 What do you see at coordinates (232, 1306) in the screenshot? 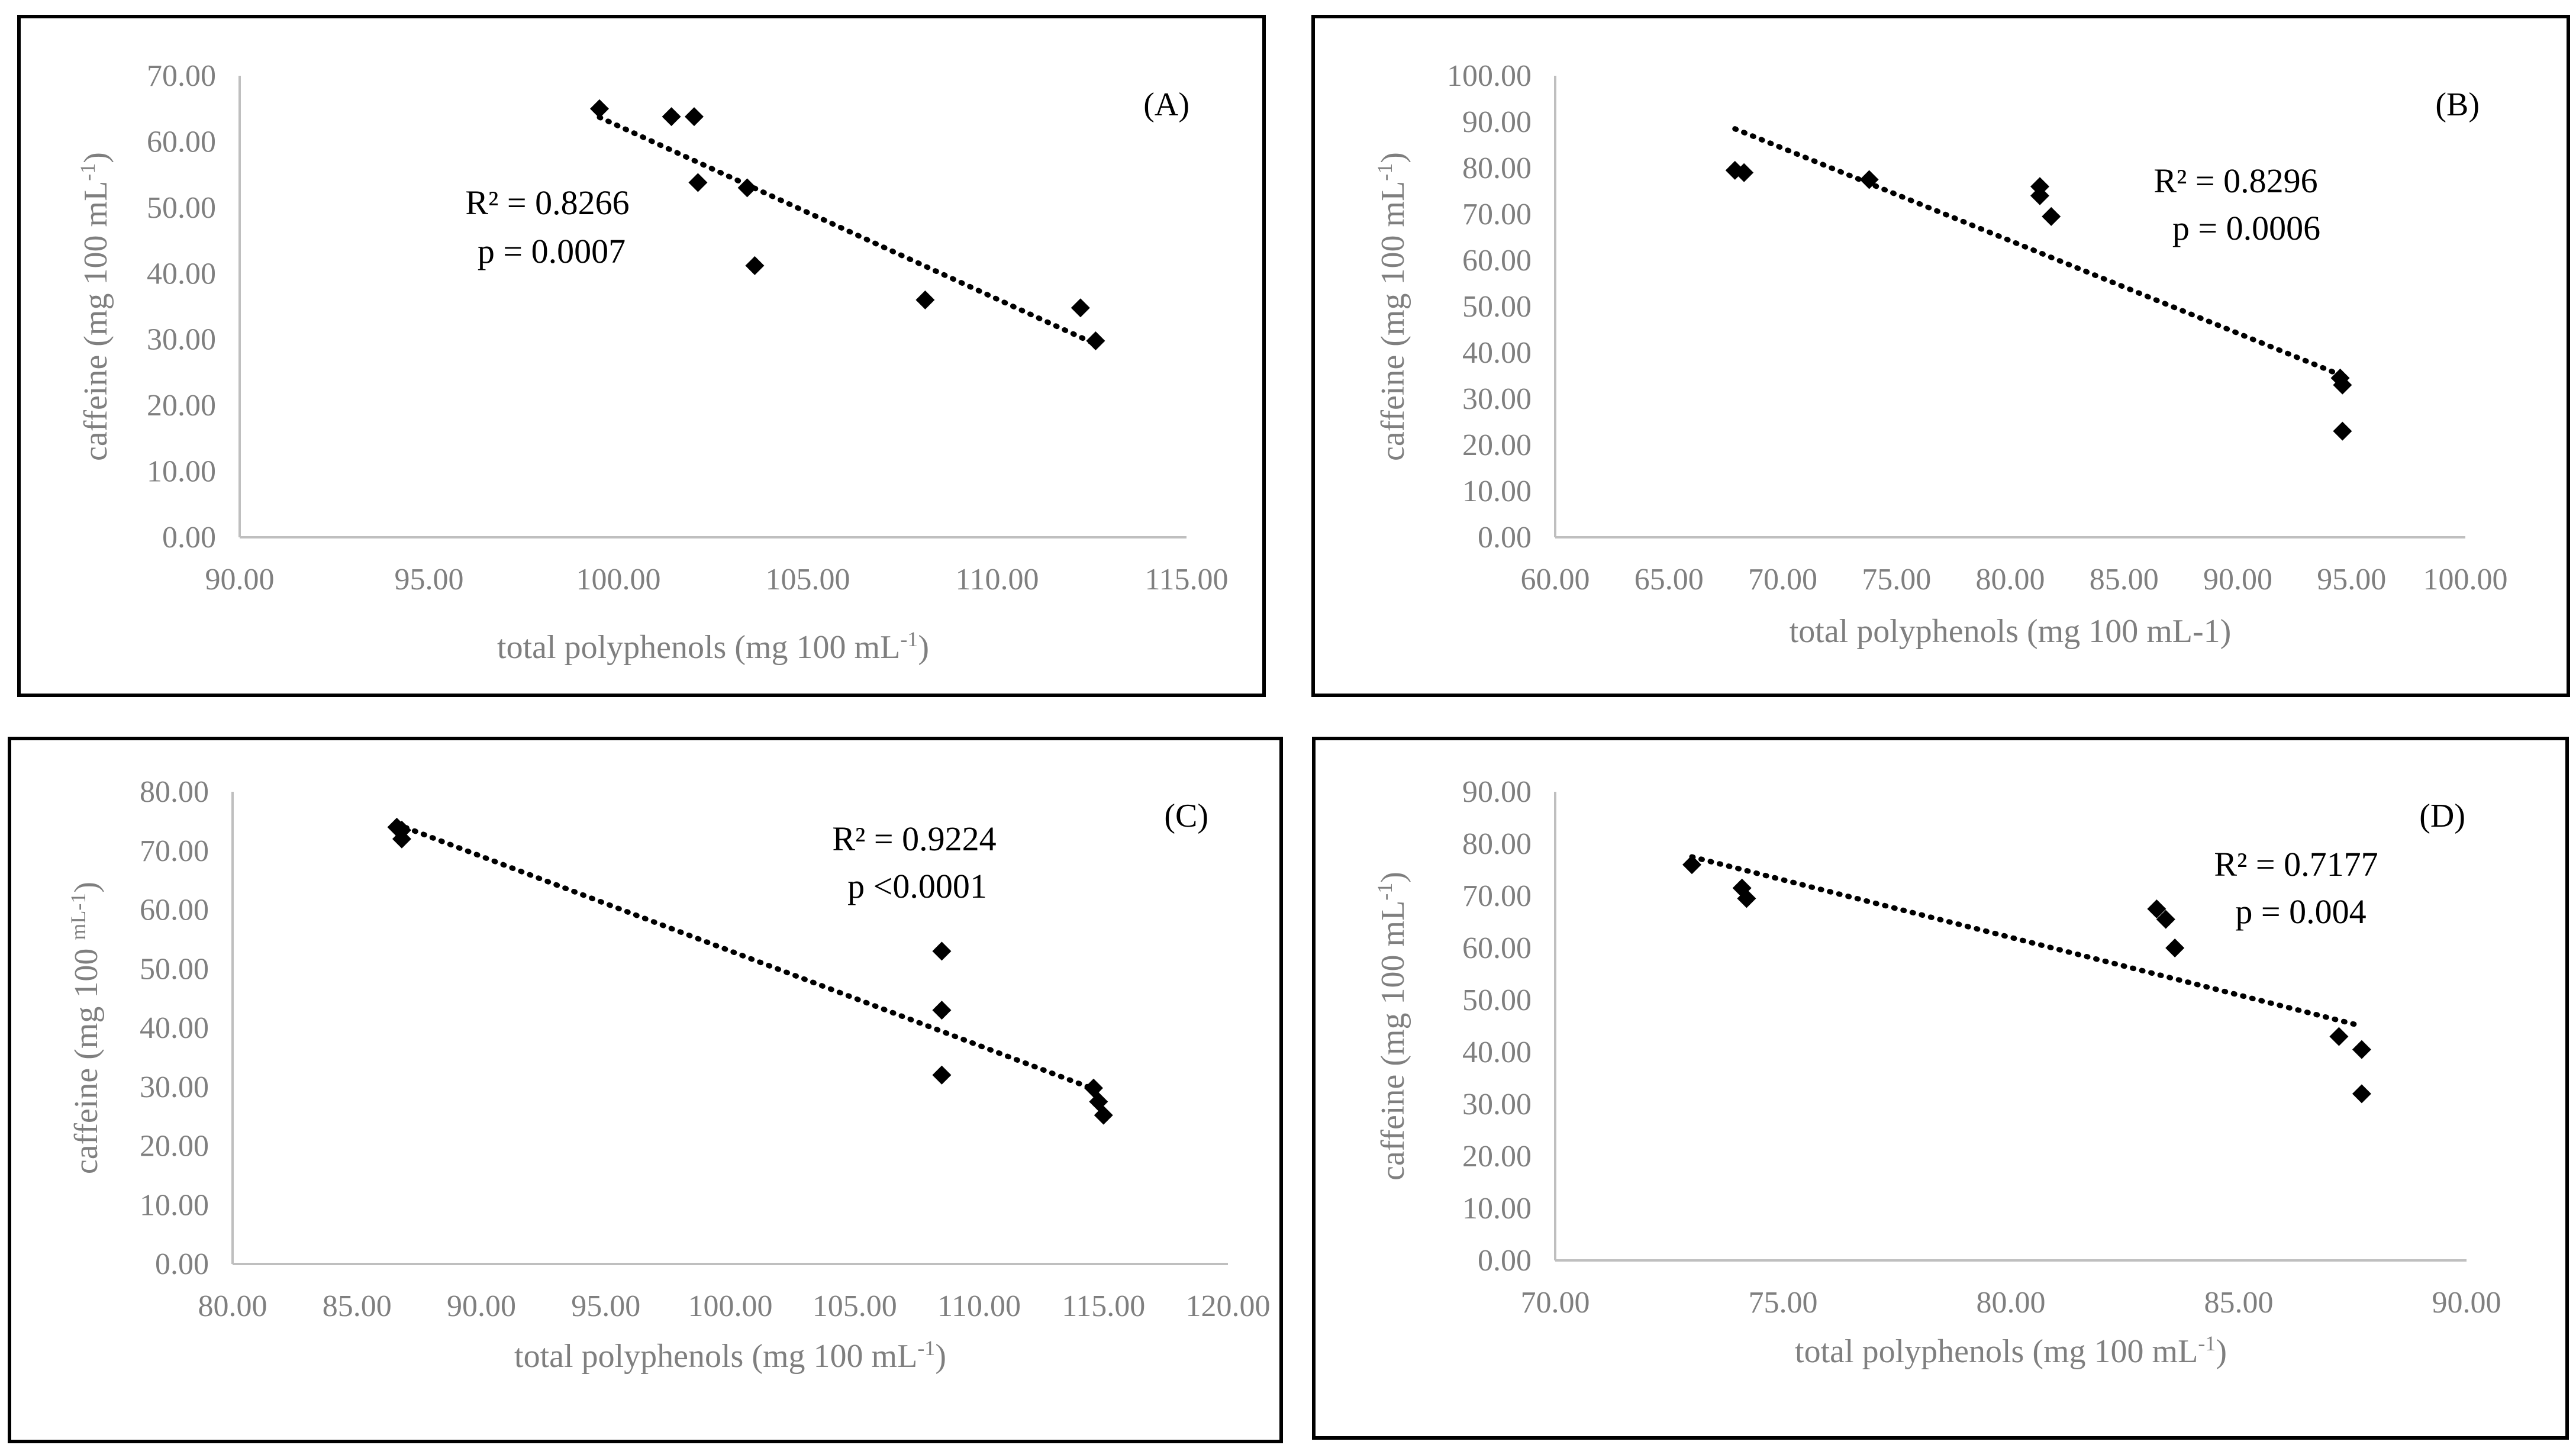
I see `x-tick-label: 80.00` at bounding box center [232, 1306].